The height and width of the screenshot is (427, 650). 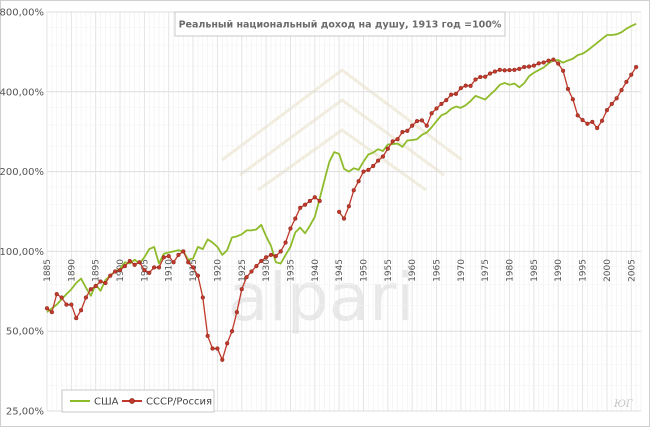 I want to click on y-tick-label: 400,00%, so click(x=22, y=92).